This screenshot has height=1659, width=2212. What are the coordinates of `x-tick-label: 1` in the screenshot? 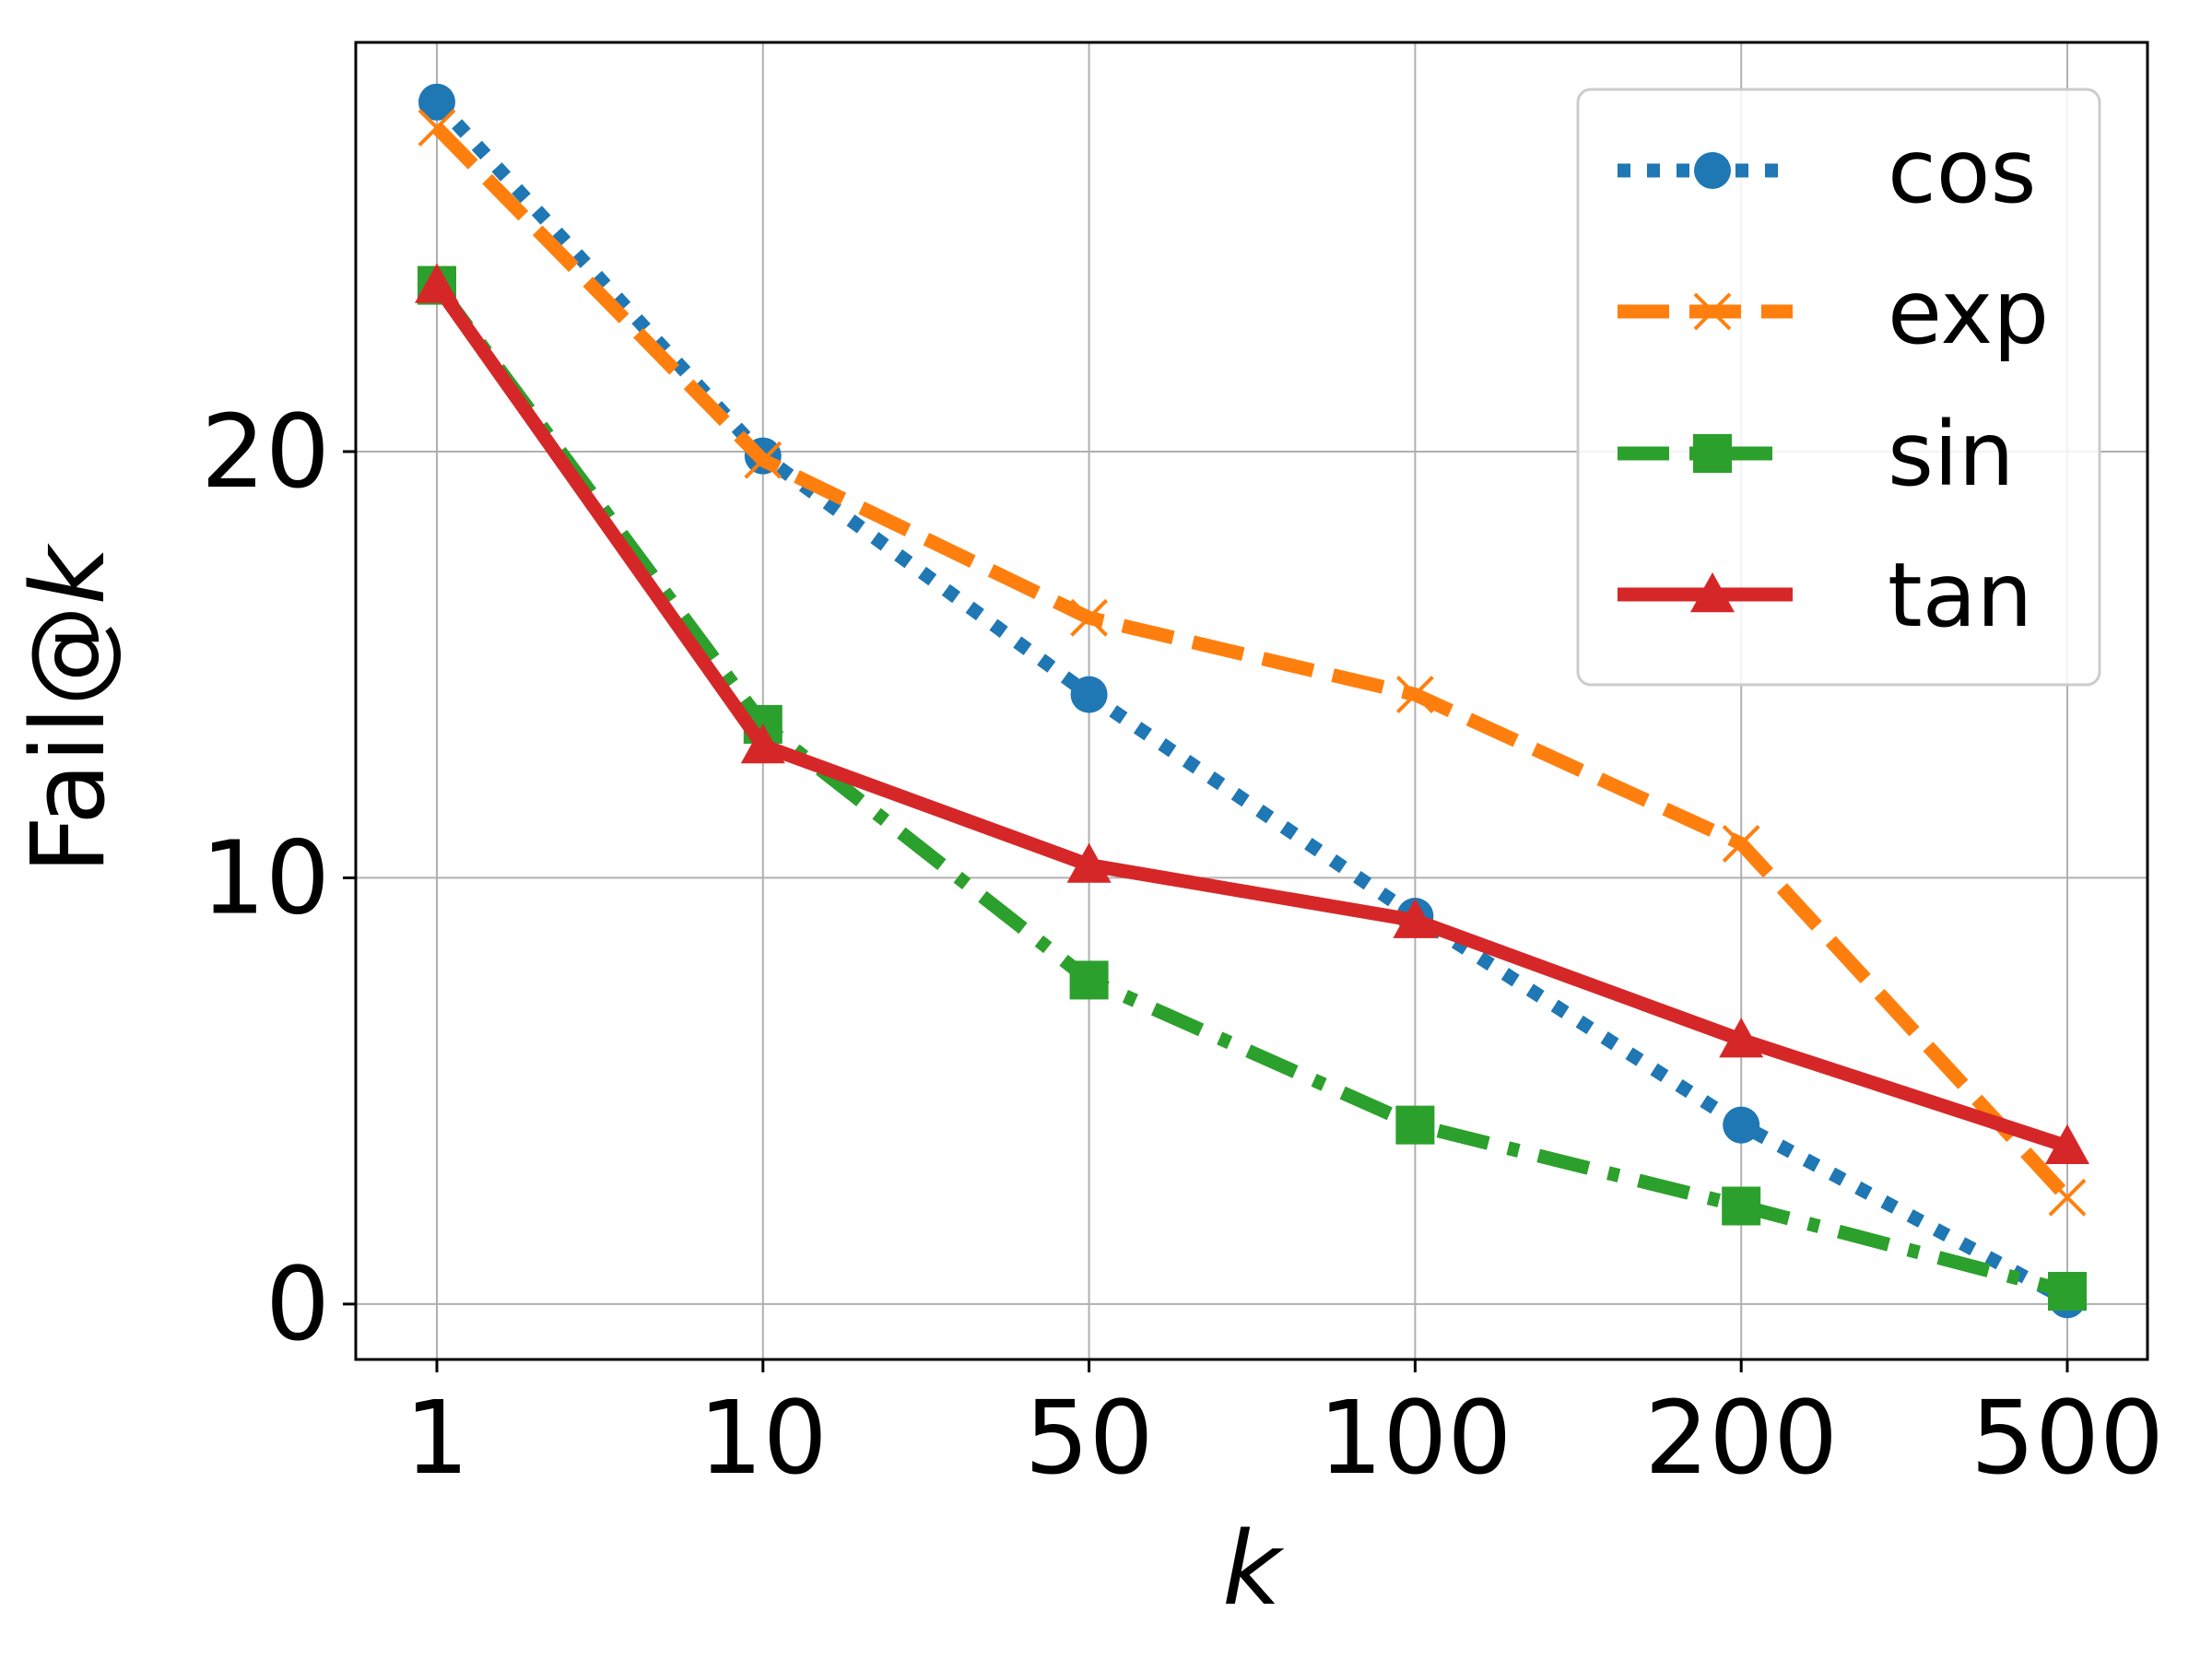 It's located at (437, 1438).